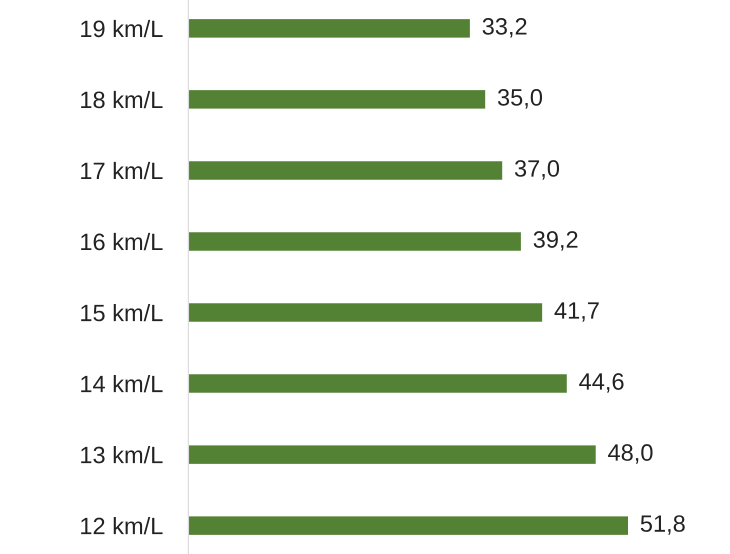 This screenshot has width=730, height=554. Describe the element at coordinates (122, 455) in the screenshot. I see `y-tick-label: 13 km/L` at that location.